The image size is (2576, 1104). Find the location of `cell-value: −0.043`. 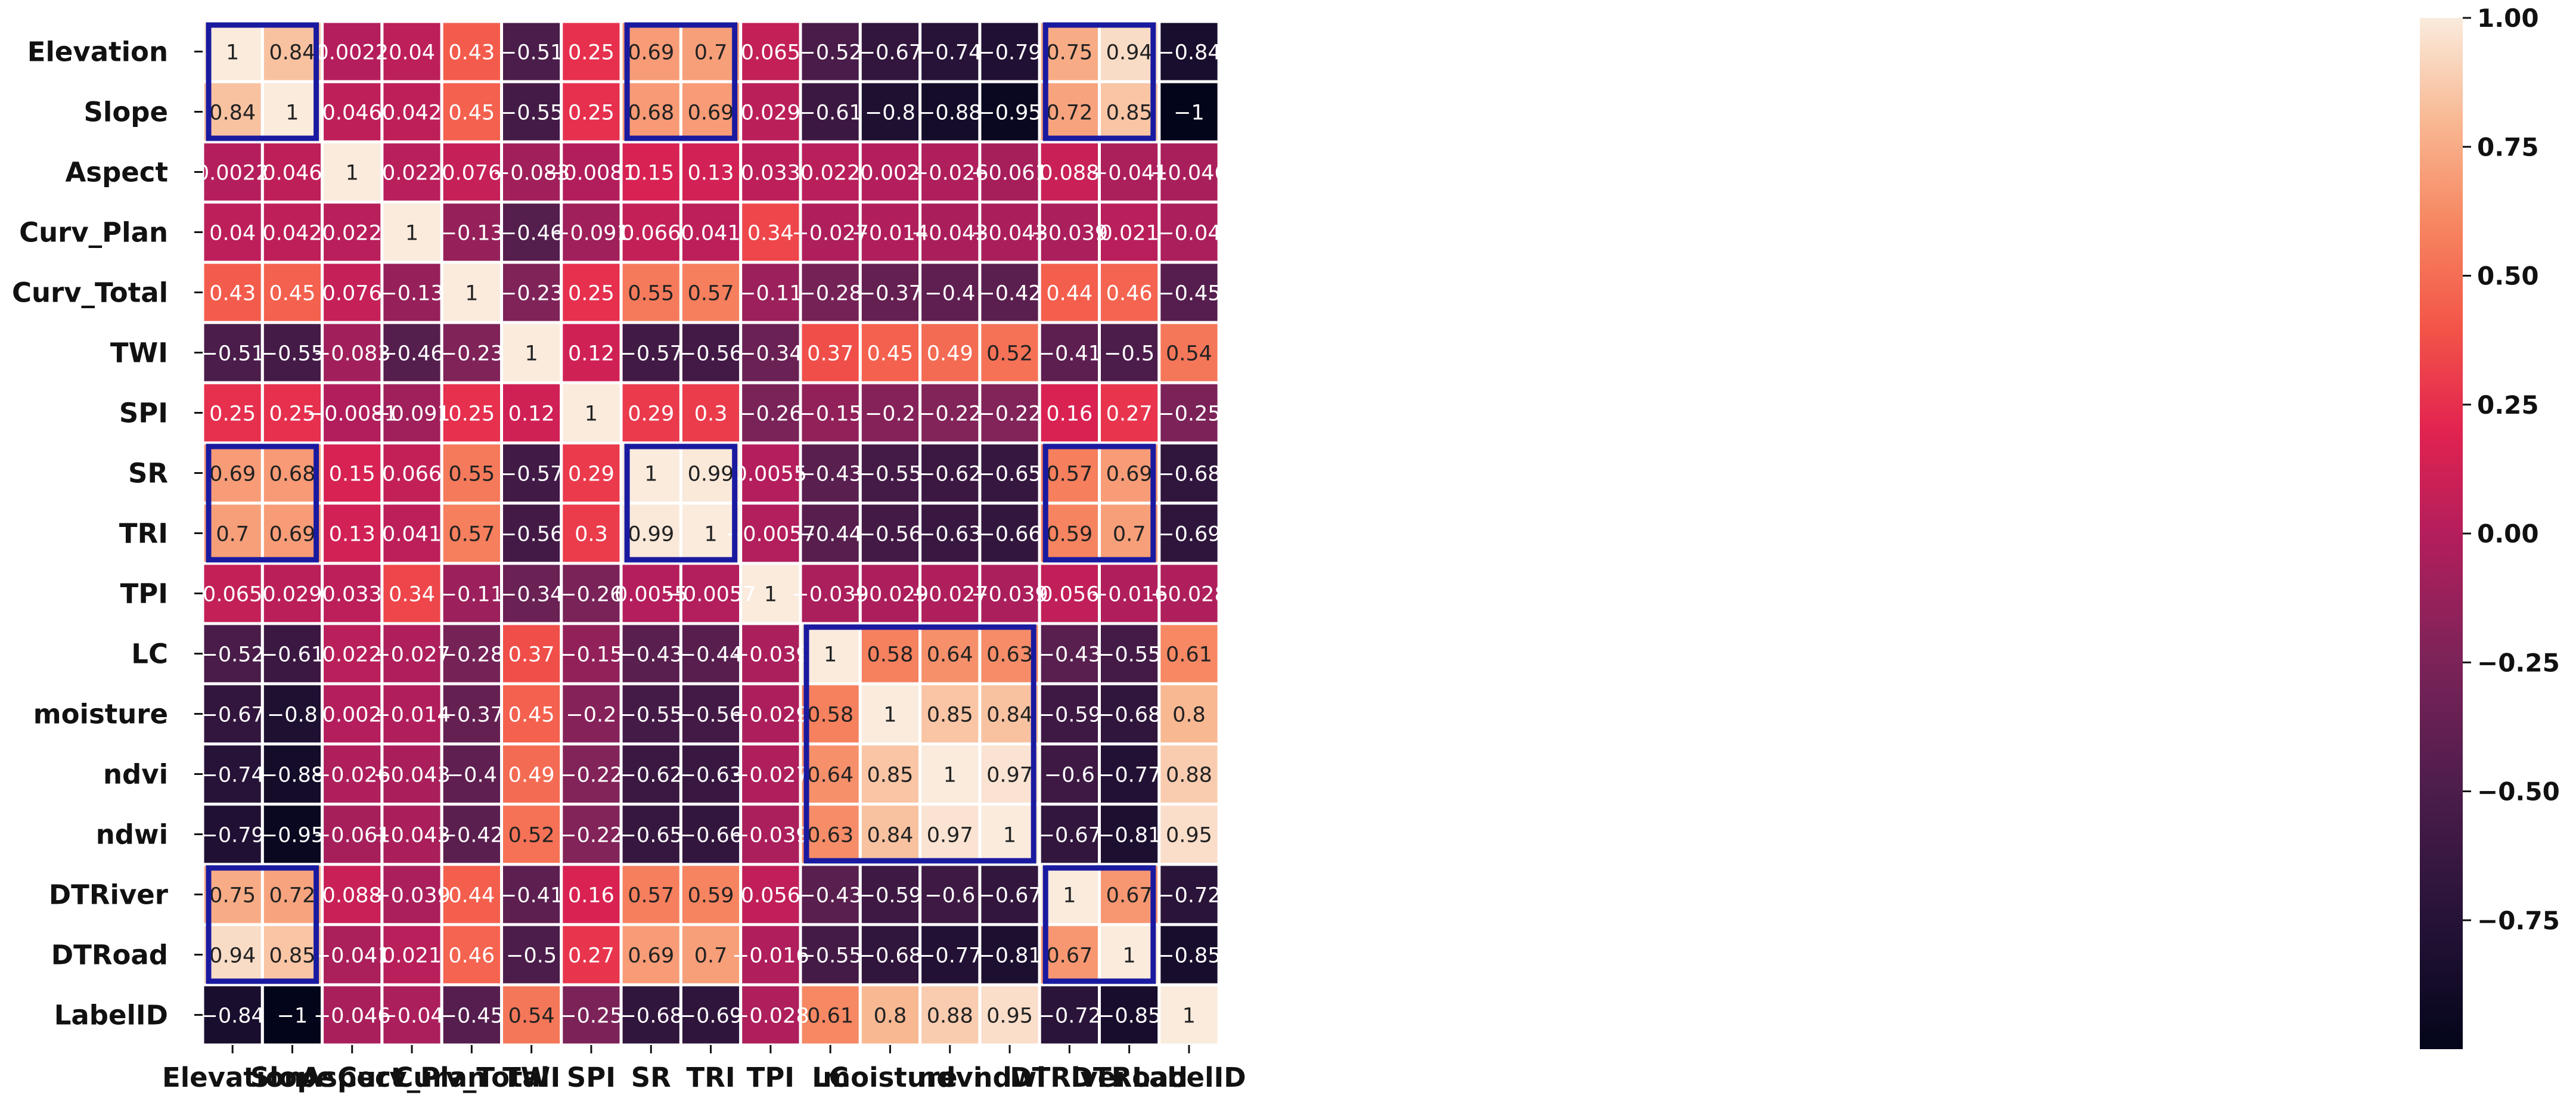

cell-value: −0.043 is located at coordinates (412, 775).